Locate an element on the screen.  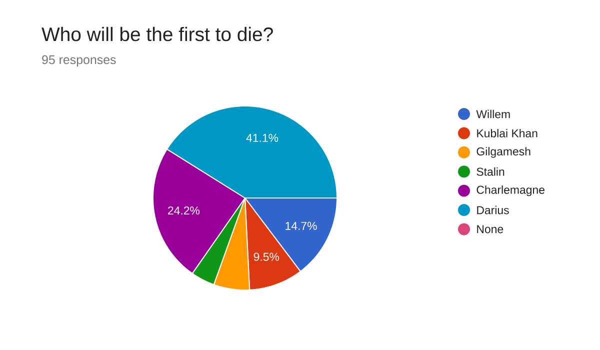
legend-label: Willem is located at coordinates (493, 114).